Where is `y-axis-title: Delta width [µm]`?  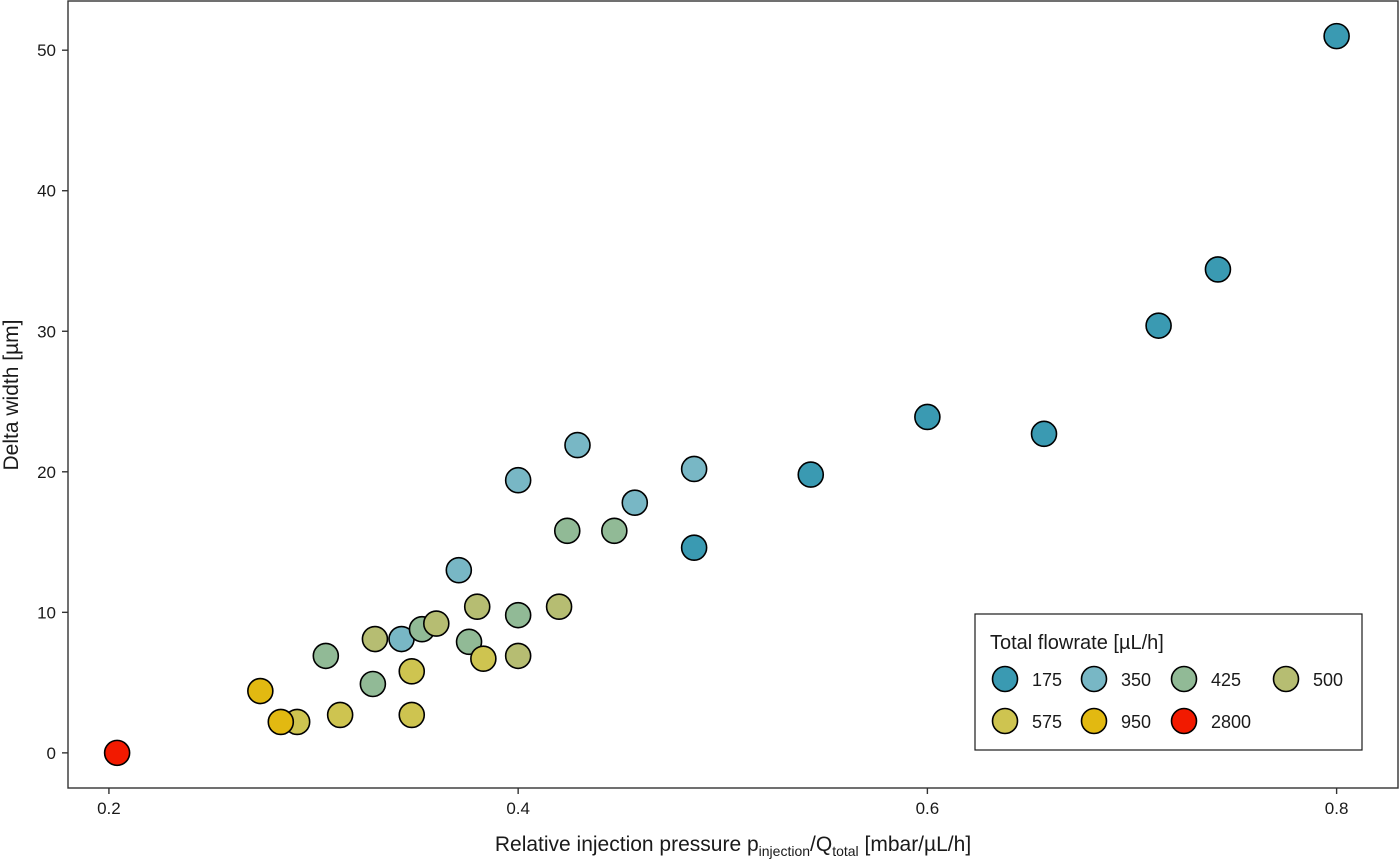
y-axis-title: Delta width [µm] is located at coordinates (11, 395).